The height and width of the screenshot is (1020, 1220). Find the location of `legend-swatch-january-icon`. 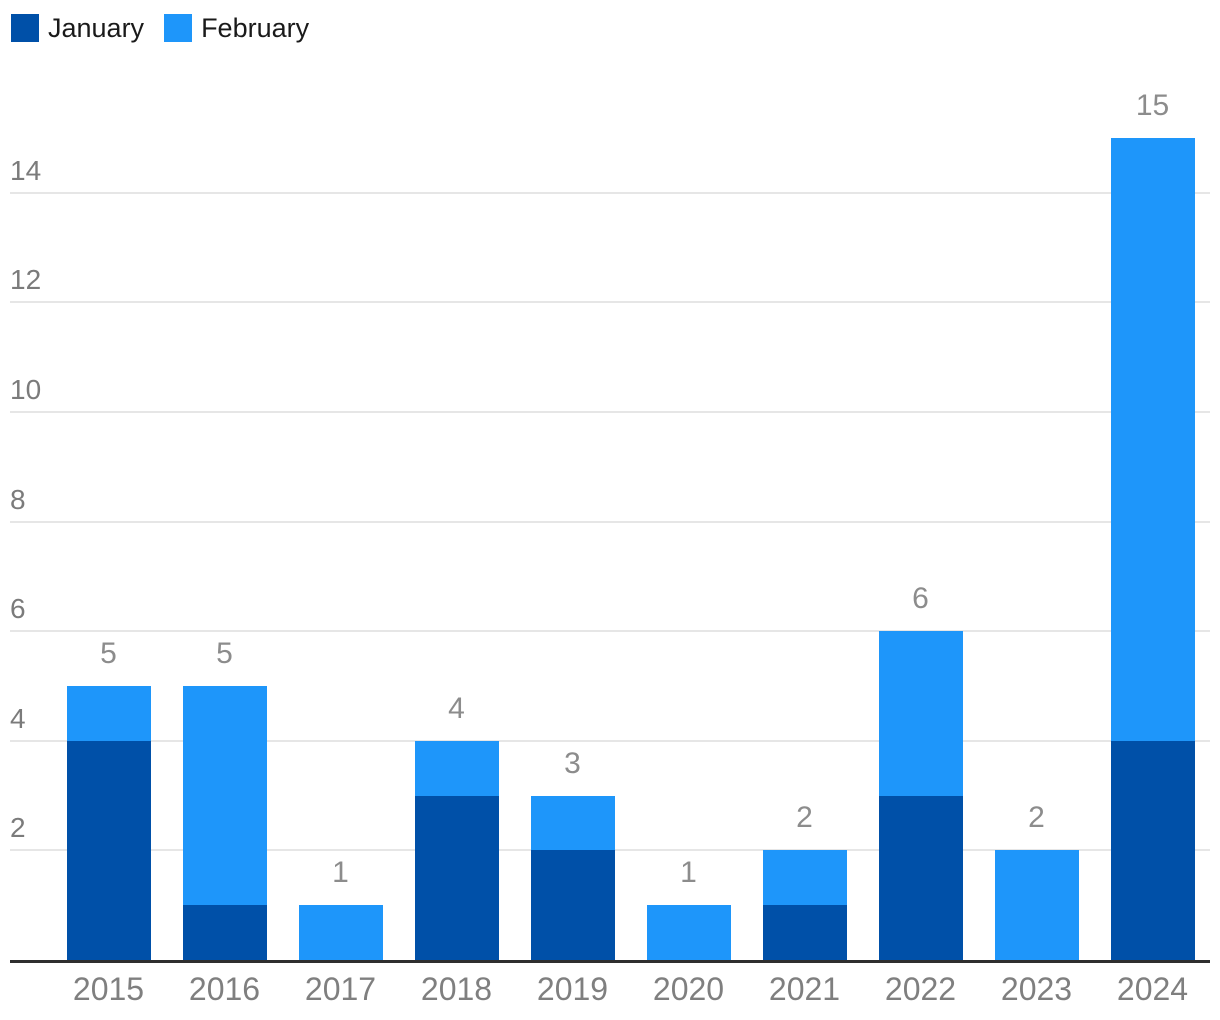

legend-swatch-january-icon is located at coordinates (25, 28).